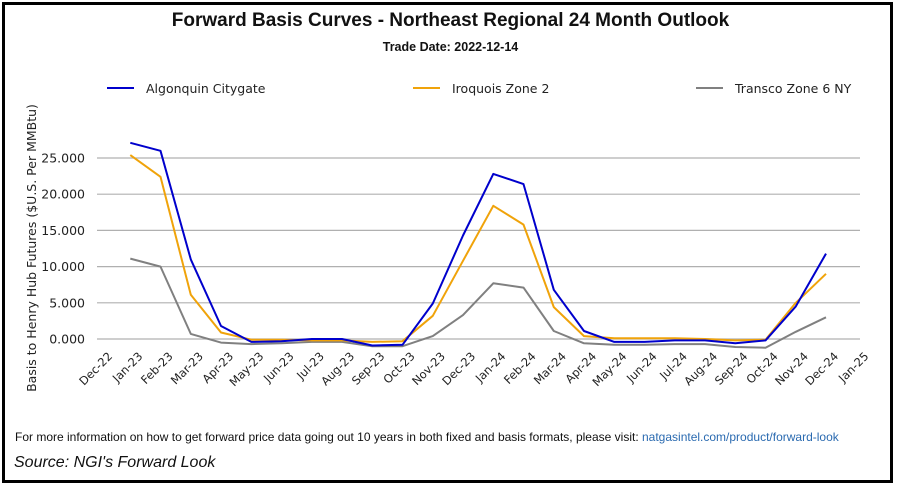 This screenshot has height=491, width=901. I want to click on x-tick-label: Mar-24, so click(550, 368).